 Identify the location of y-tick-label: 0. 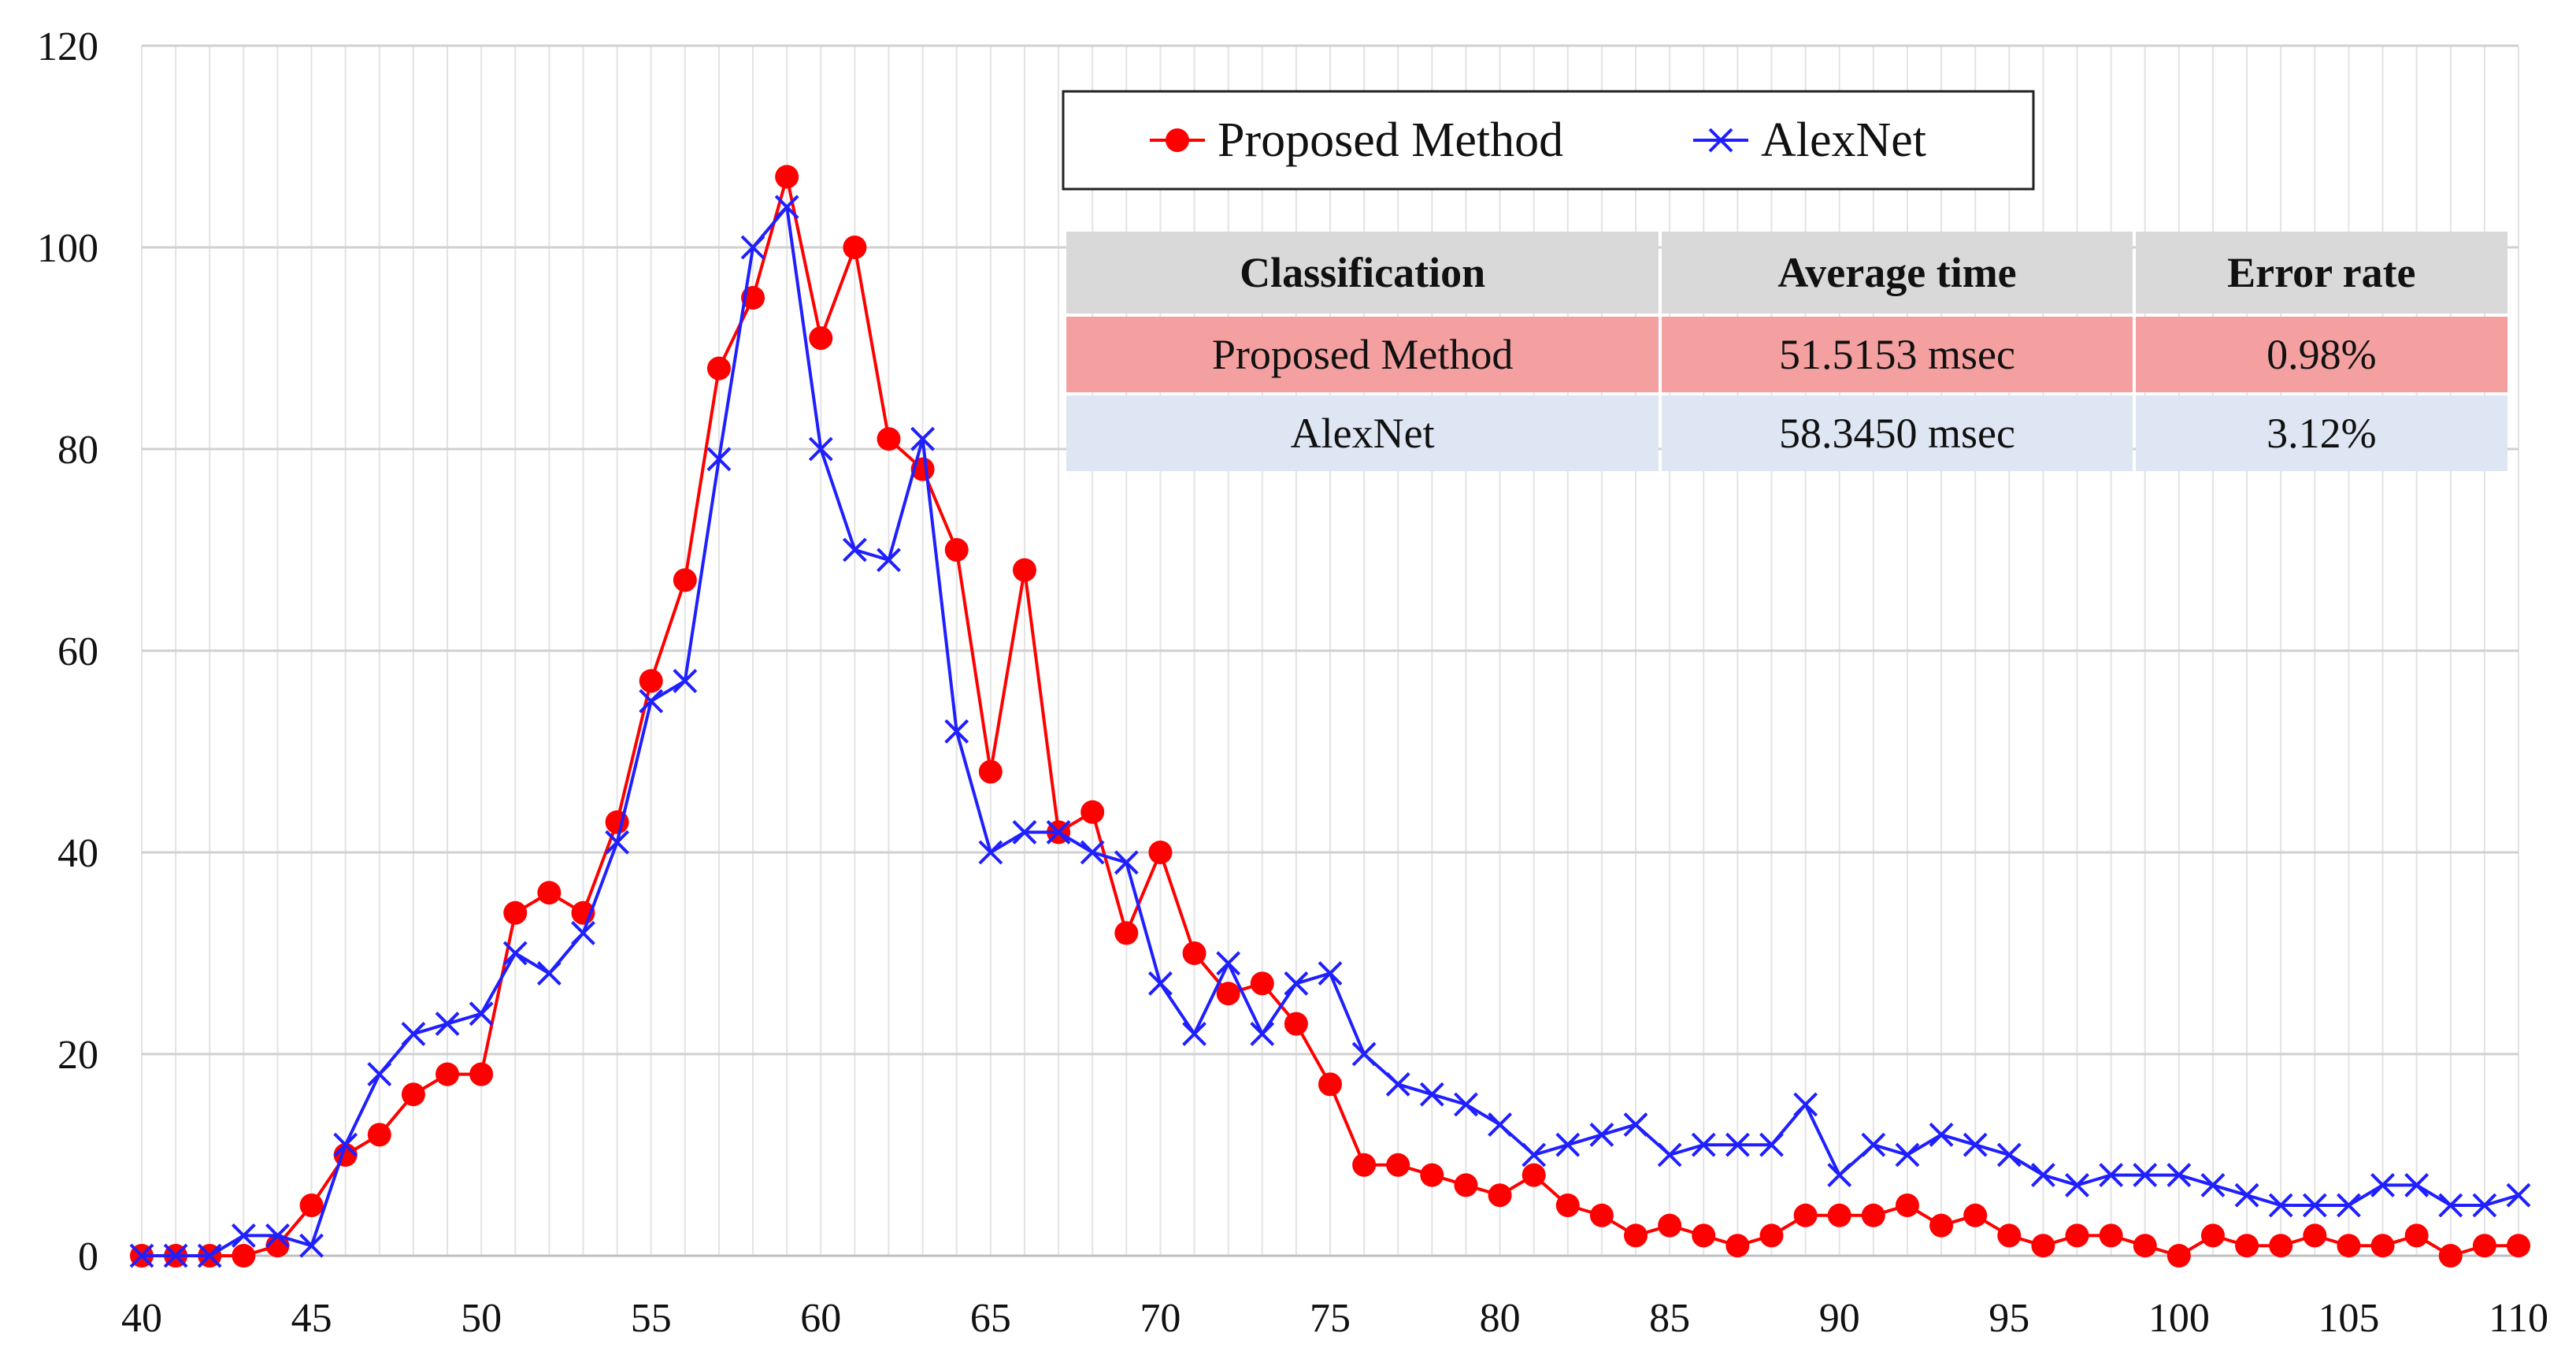
(88, 1256).